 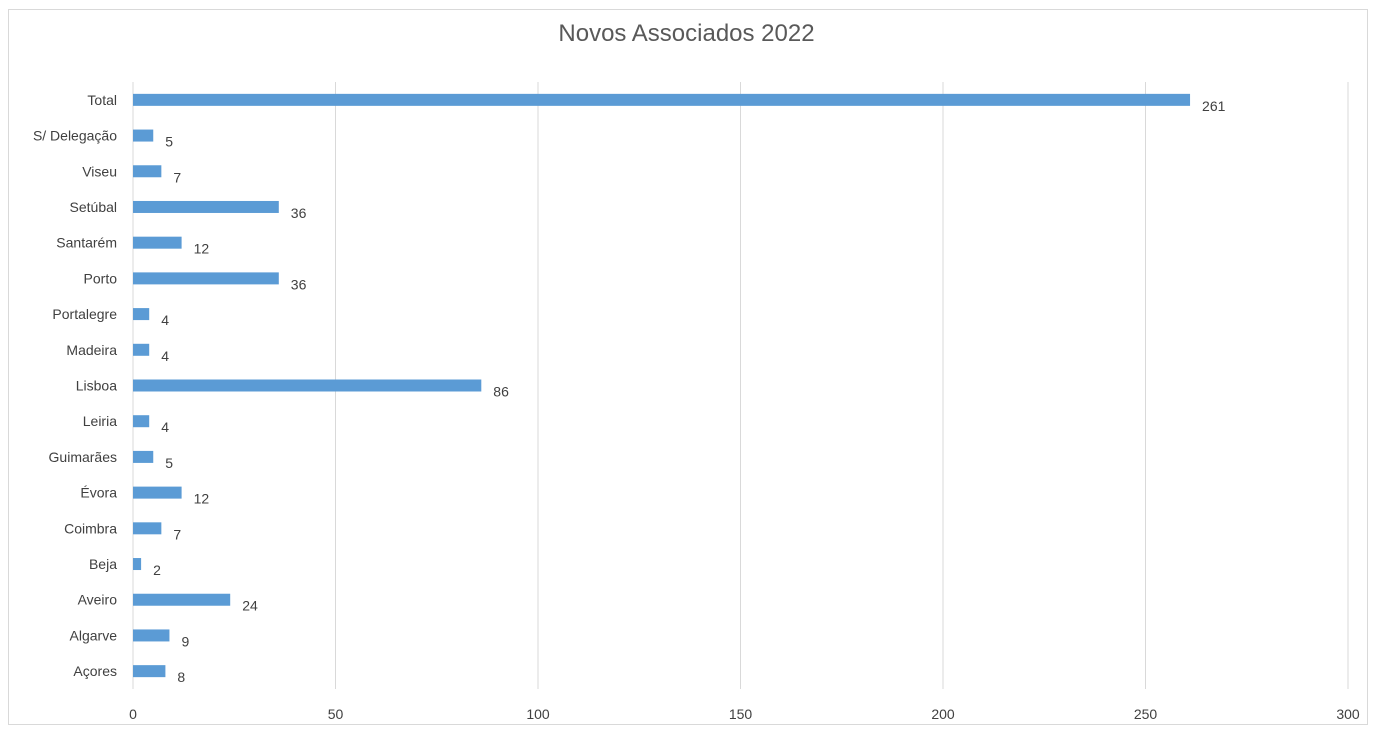 What do you see at coordinates (83, 457) in the screenshot?
I see `category-label: Guimarães` at bounding box center [83, 457].